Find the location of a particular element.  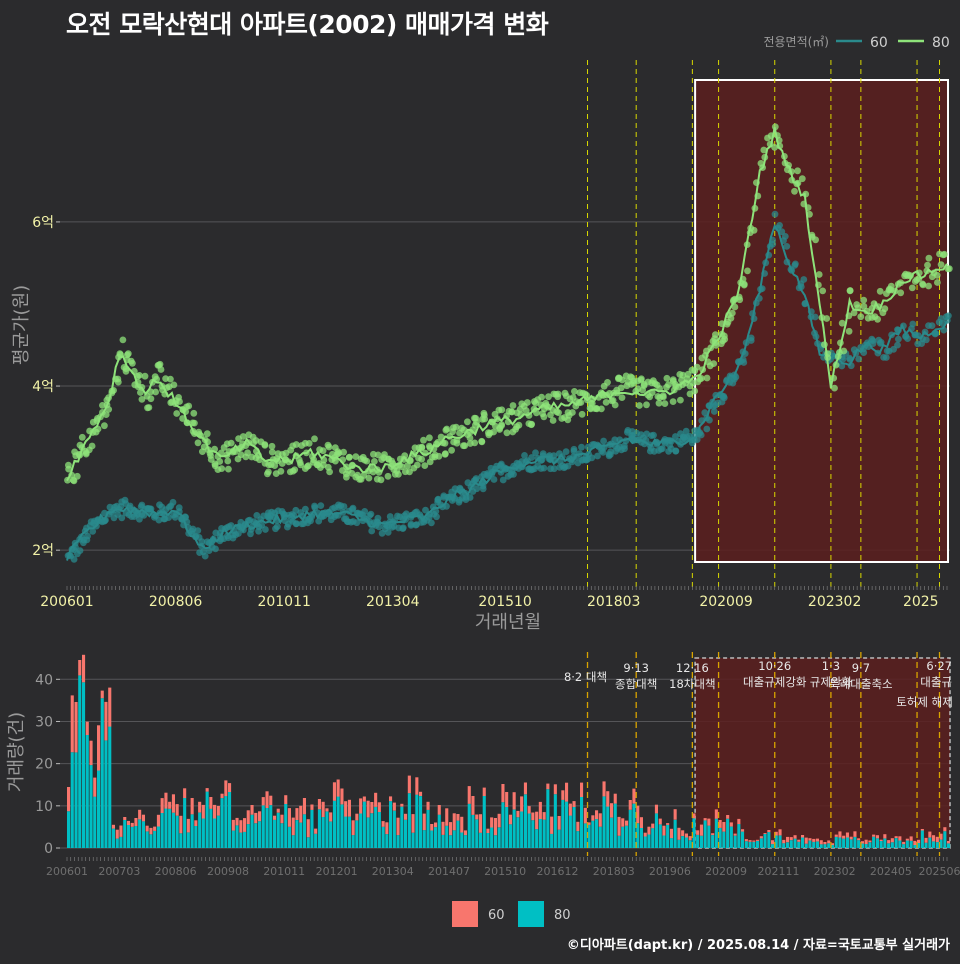

volume-y-axis-title: 거래량(건) is located at coordinates (16, 752).